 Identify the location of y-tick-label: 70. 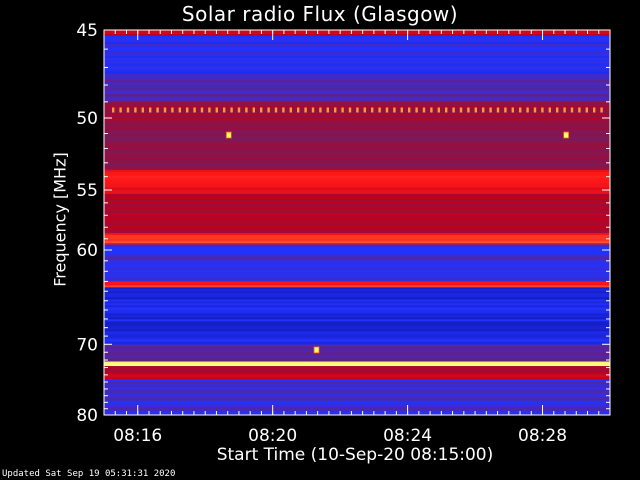
(87, 345).